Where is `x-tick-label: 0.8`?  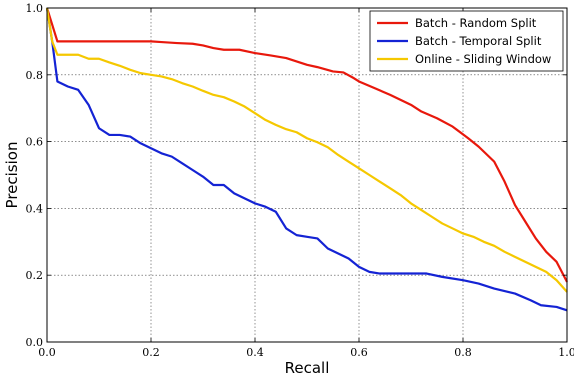 x-tick-label: 0.8 is located at coordinates (463, 352).